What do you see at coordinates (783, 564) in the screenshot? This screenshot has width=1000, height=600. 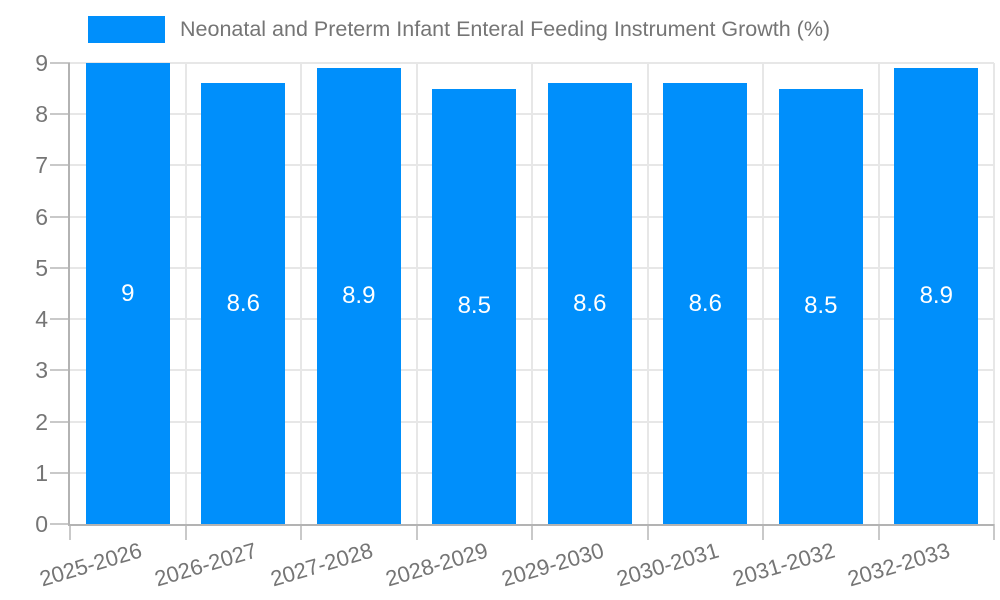 I see `x-tick-label-2031-2032: 2031-2032` at bounding box center [783, 564].